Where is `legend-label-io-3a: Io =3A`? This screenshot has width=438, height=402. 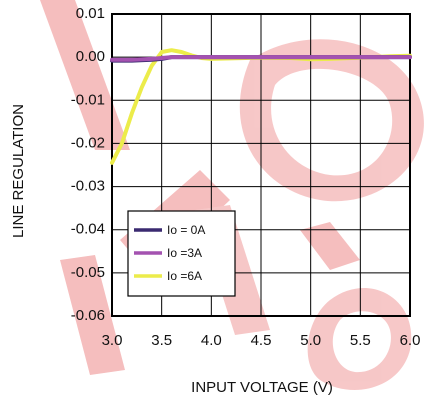
legend-label-io-3a: Io =3A is located at coordinates (184, 253).